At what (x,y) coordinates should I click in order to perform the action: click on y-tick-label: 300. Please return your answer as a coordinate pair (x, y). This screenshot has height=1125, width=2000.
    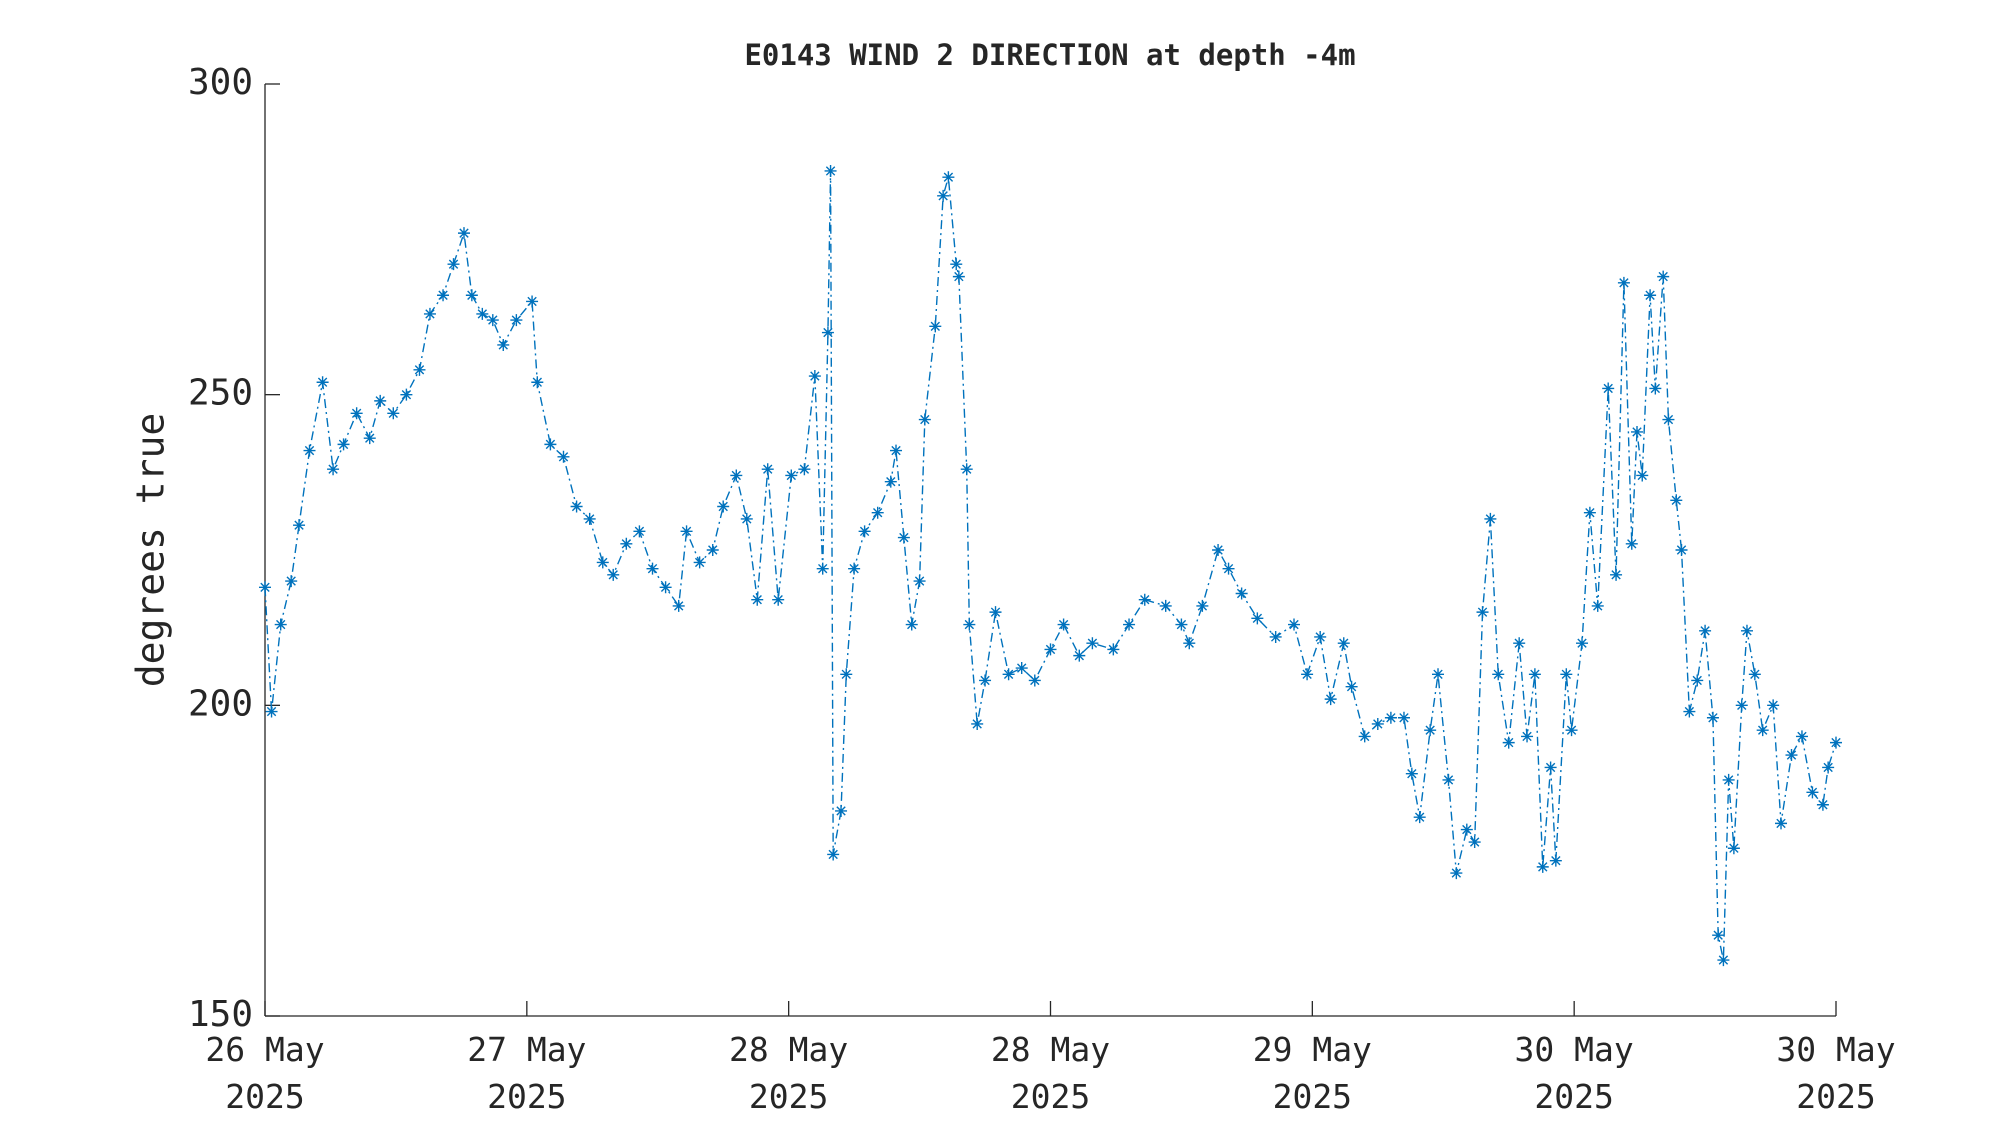
    Looking at the image, I should click on (220, 82).